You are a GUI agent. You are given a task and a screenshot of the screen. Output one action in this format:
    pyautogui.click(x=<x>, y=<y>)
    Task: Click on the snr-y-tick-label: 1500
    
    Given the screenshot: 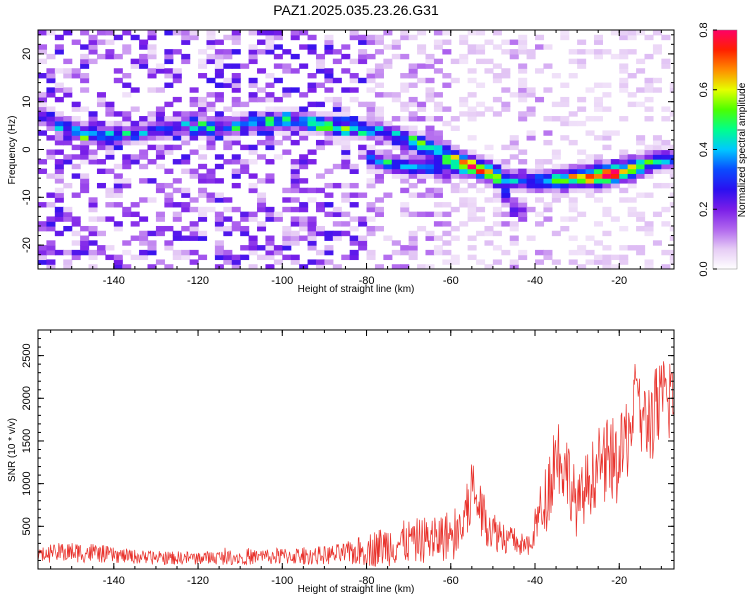 What is the action you would take?
    pyautogui.click(x=27, y=441)
    